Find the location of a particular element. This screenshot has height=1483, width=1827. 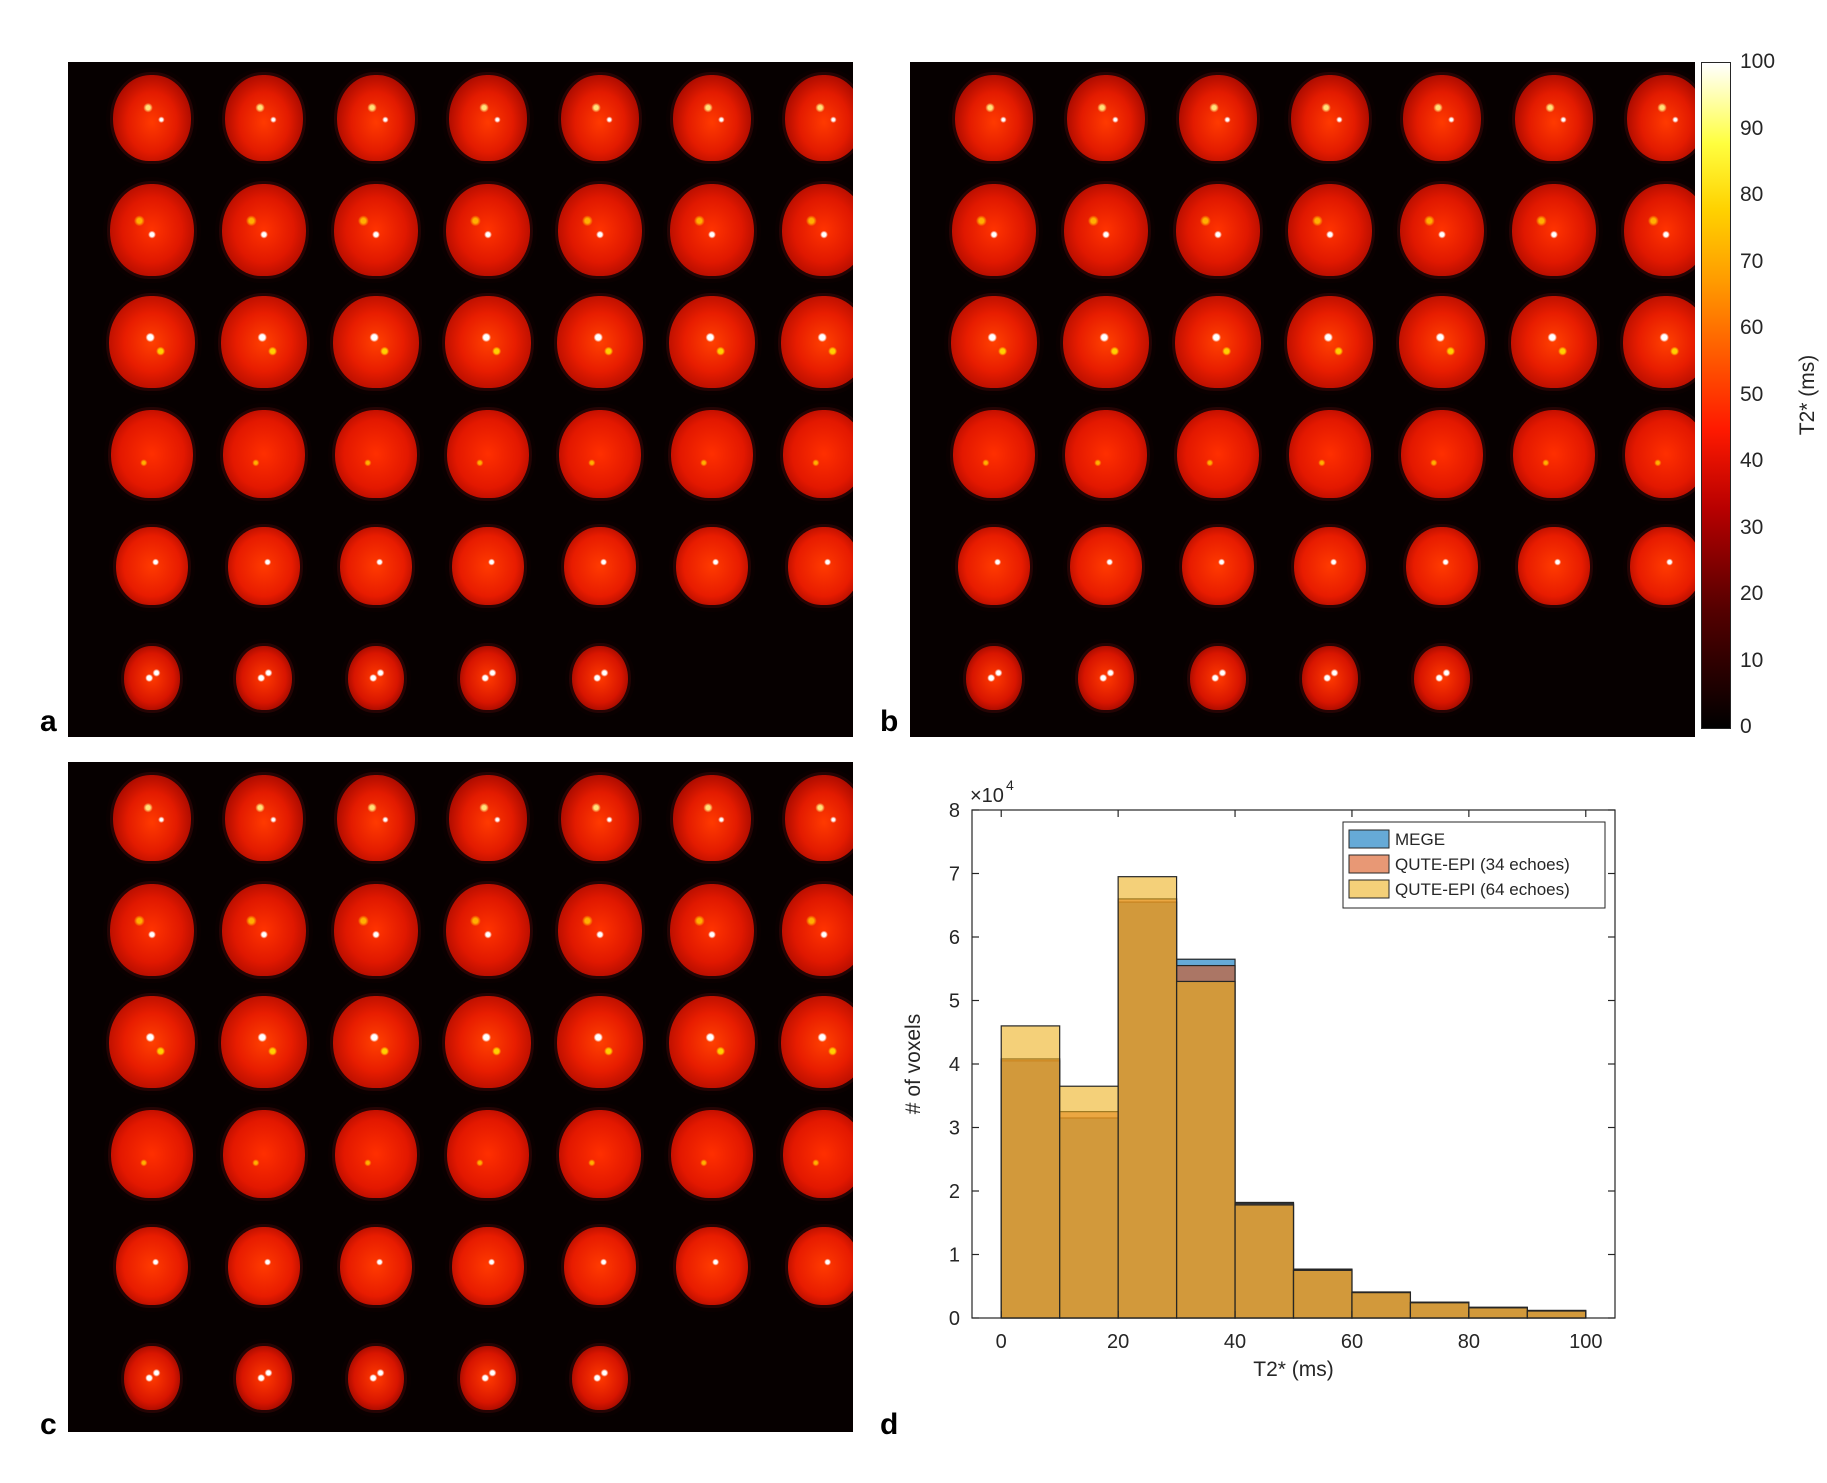

y-tick-label: 8 is located at coordinates (954, 811).